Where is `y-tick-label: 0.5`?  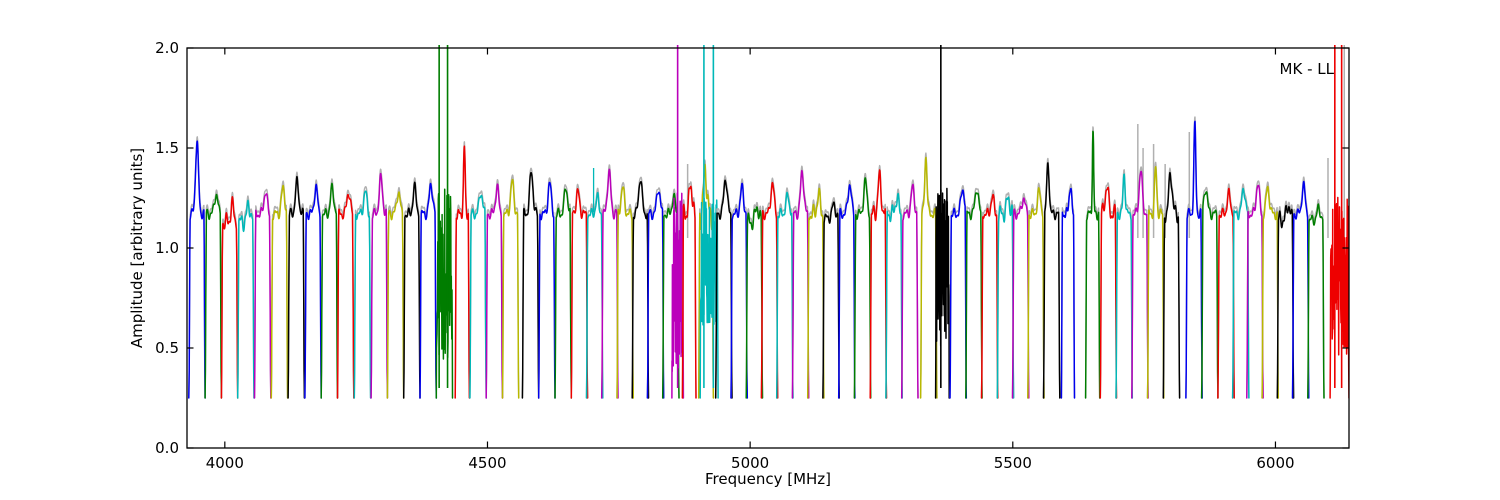 y-tick-label: 0.5 is located at coordinates (167, 348).